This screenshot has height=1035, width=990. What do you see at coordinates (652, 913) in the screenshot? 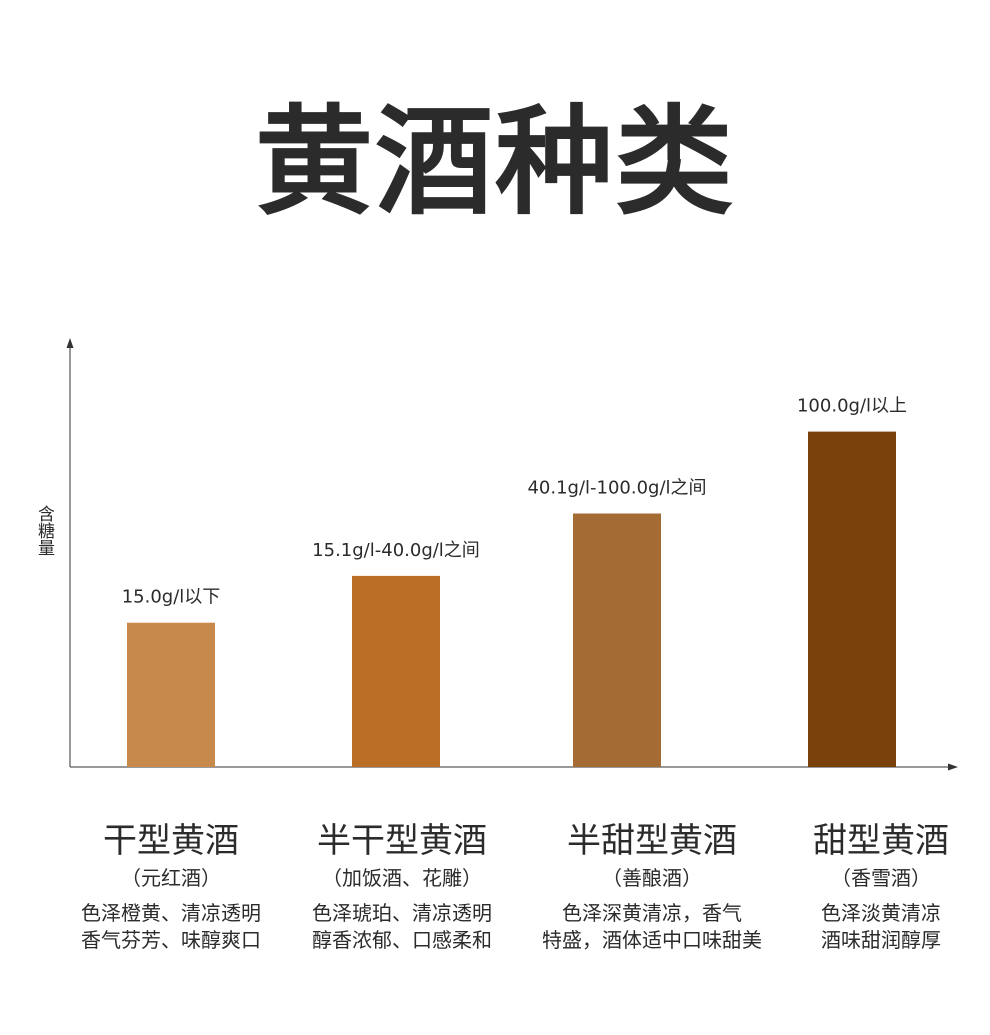
I see `description-line: 色泽深黄清凉，香气` at bounding box center [652, 913].